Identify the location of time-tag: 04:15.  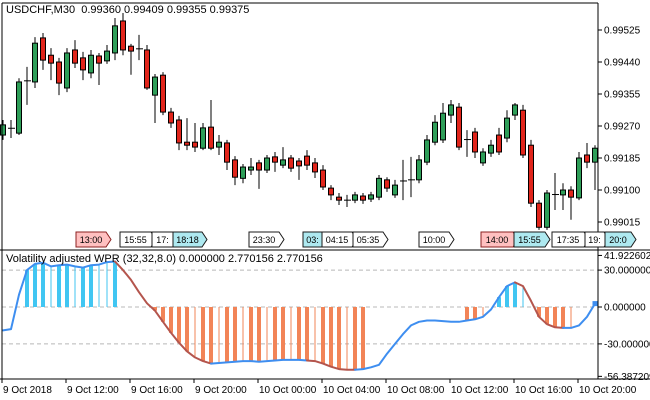
(339, 239).